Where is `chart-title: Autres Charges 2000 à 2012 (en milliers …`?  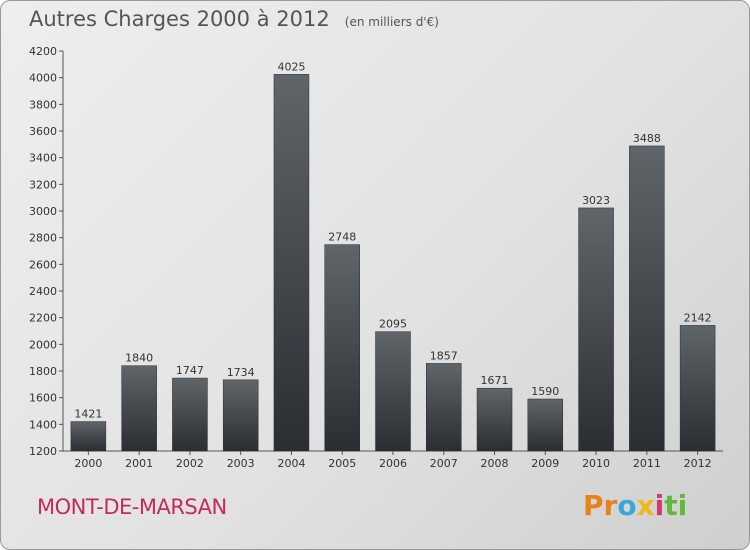 chart-title: Autres Charges 2000 à 2012 (en milliers … is located at coordinates (234, 19).